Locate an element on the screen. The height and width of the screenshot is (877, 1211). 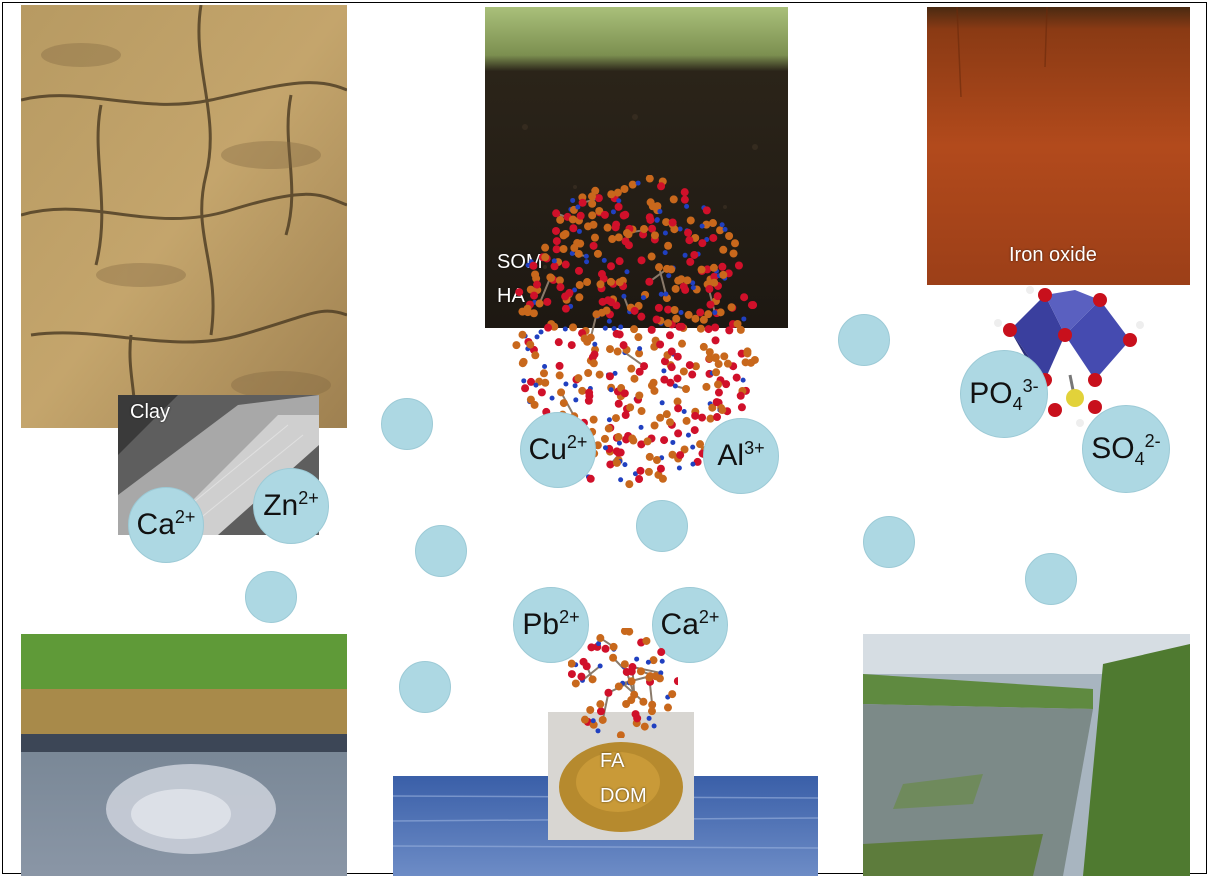
ion-pb: Pb2+ is located at coordinates (551, 625).